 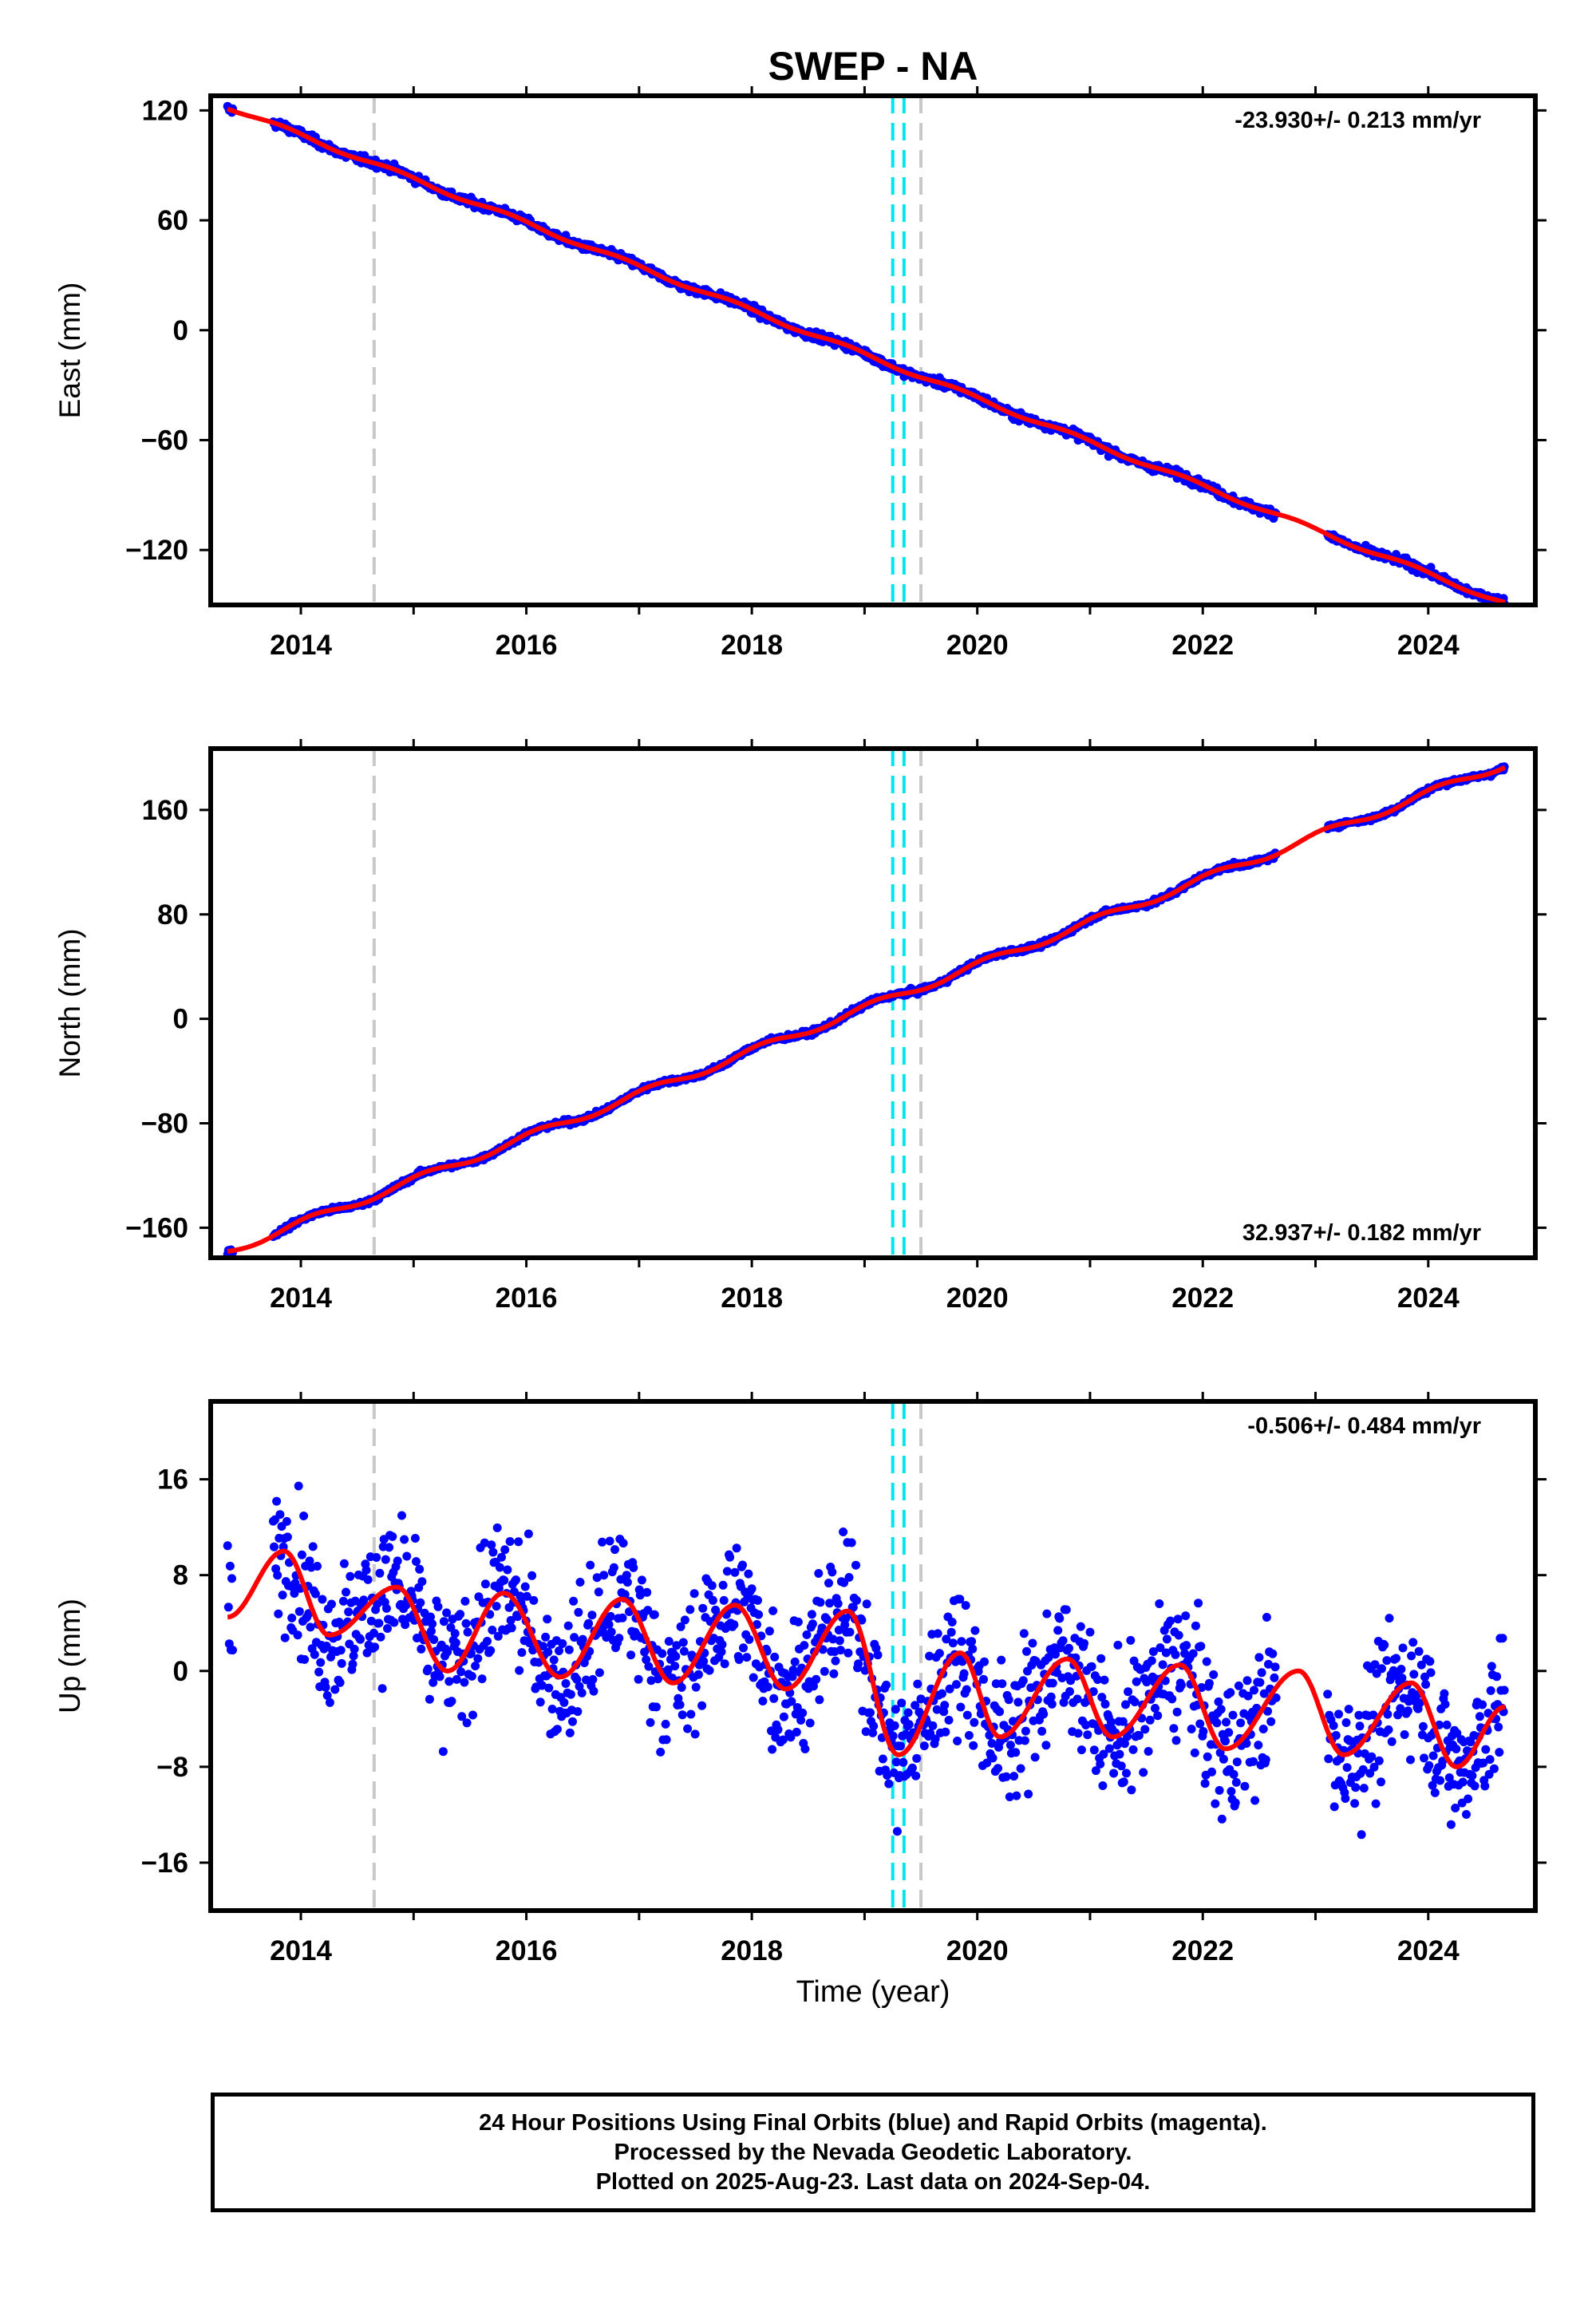 What do you see at coordinates (156, 1227) in the screenshot?
I see `y-tick-label: −160` at bounding box center [156, 1227].